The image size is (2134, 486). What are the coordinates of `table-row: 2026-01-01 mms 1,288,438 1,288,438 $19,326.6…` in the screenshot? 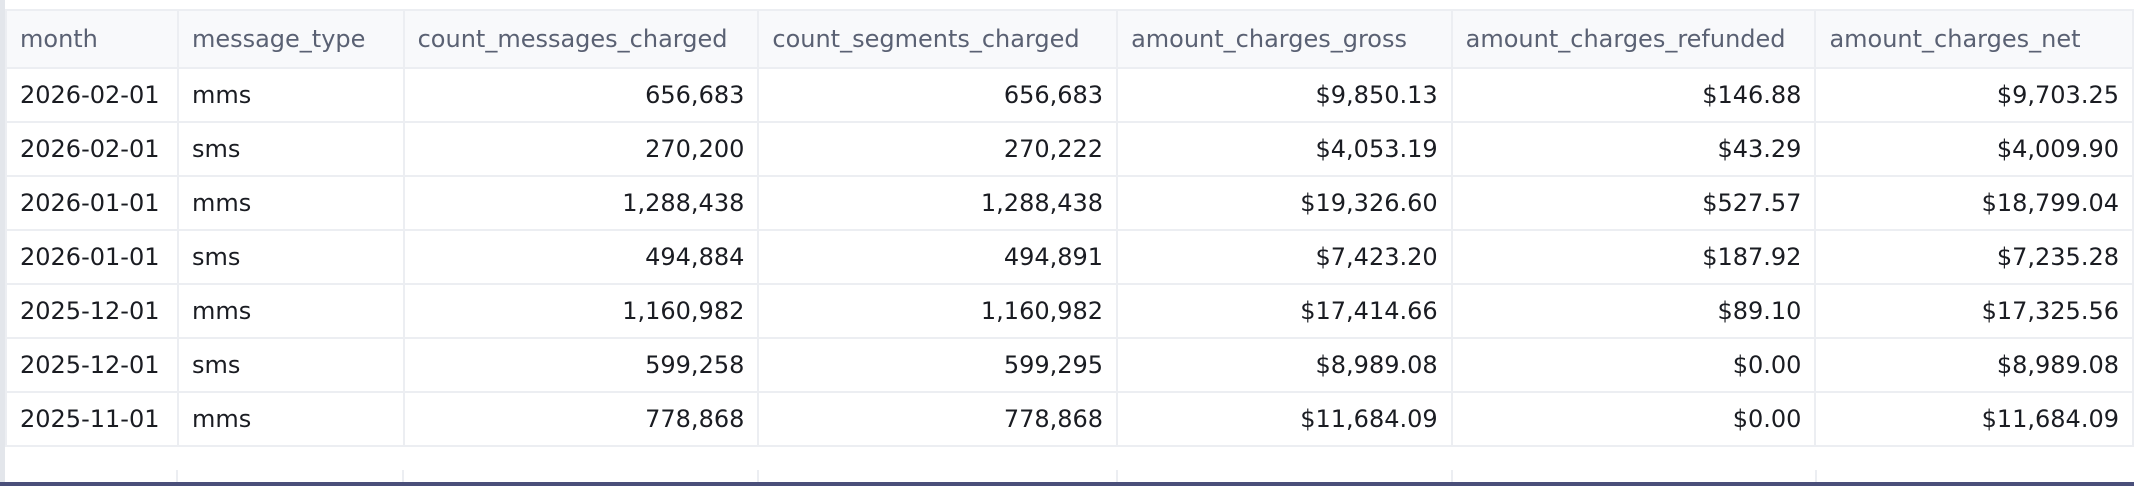 It's located at (1069, 203).